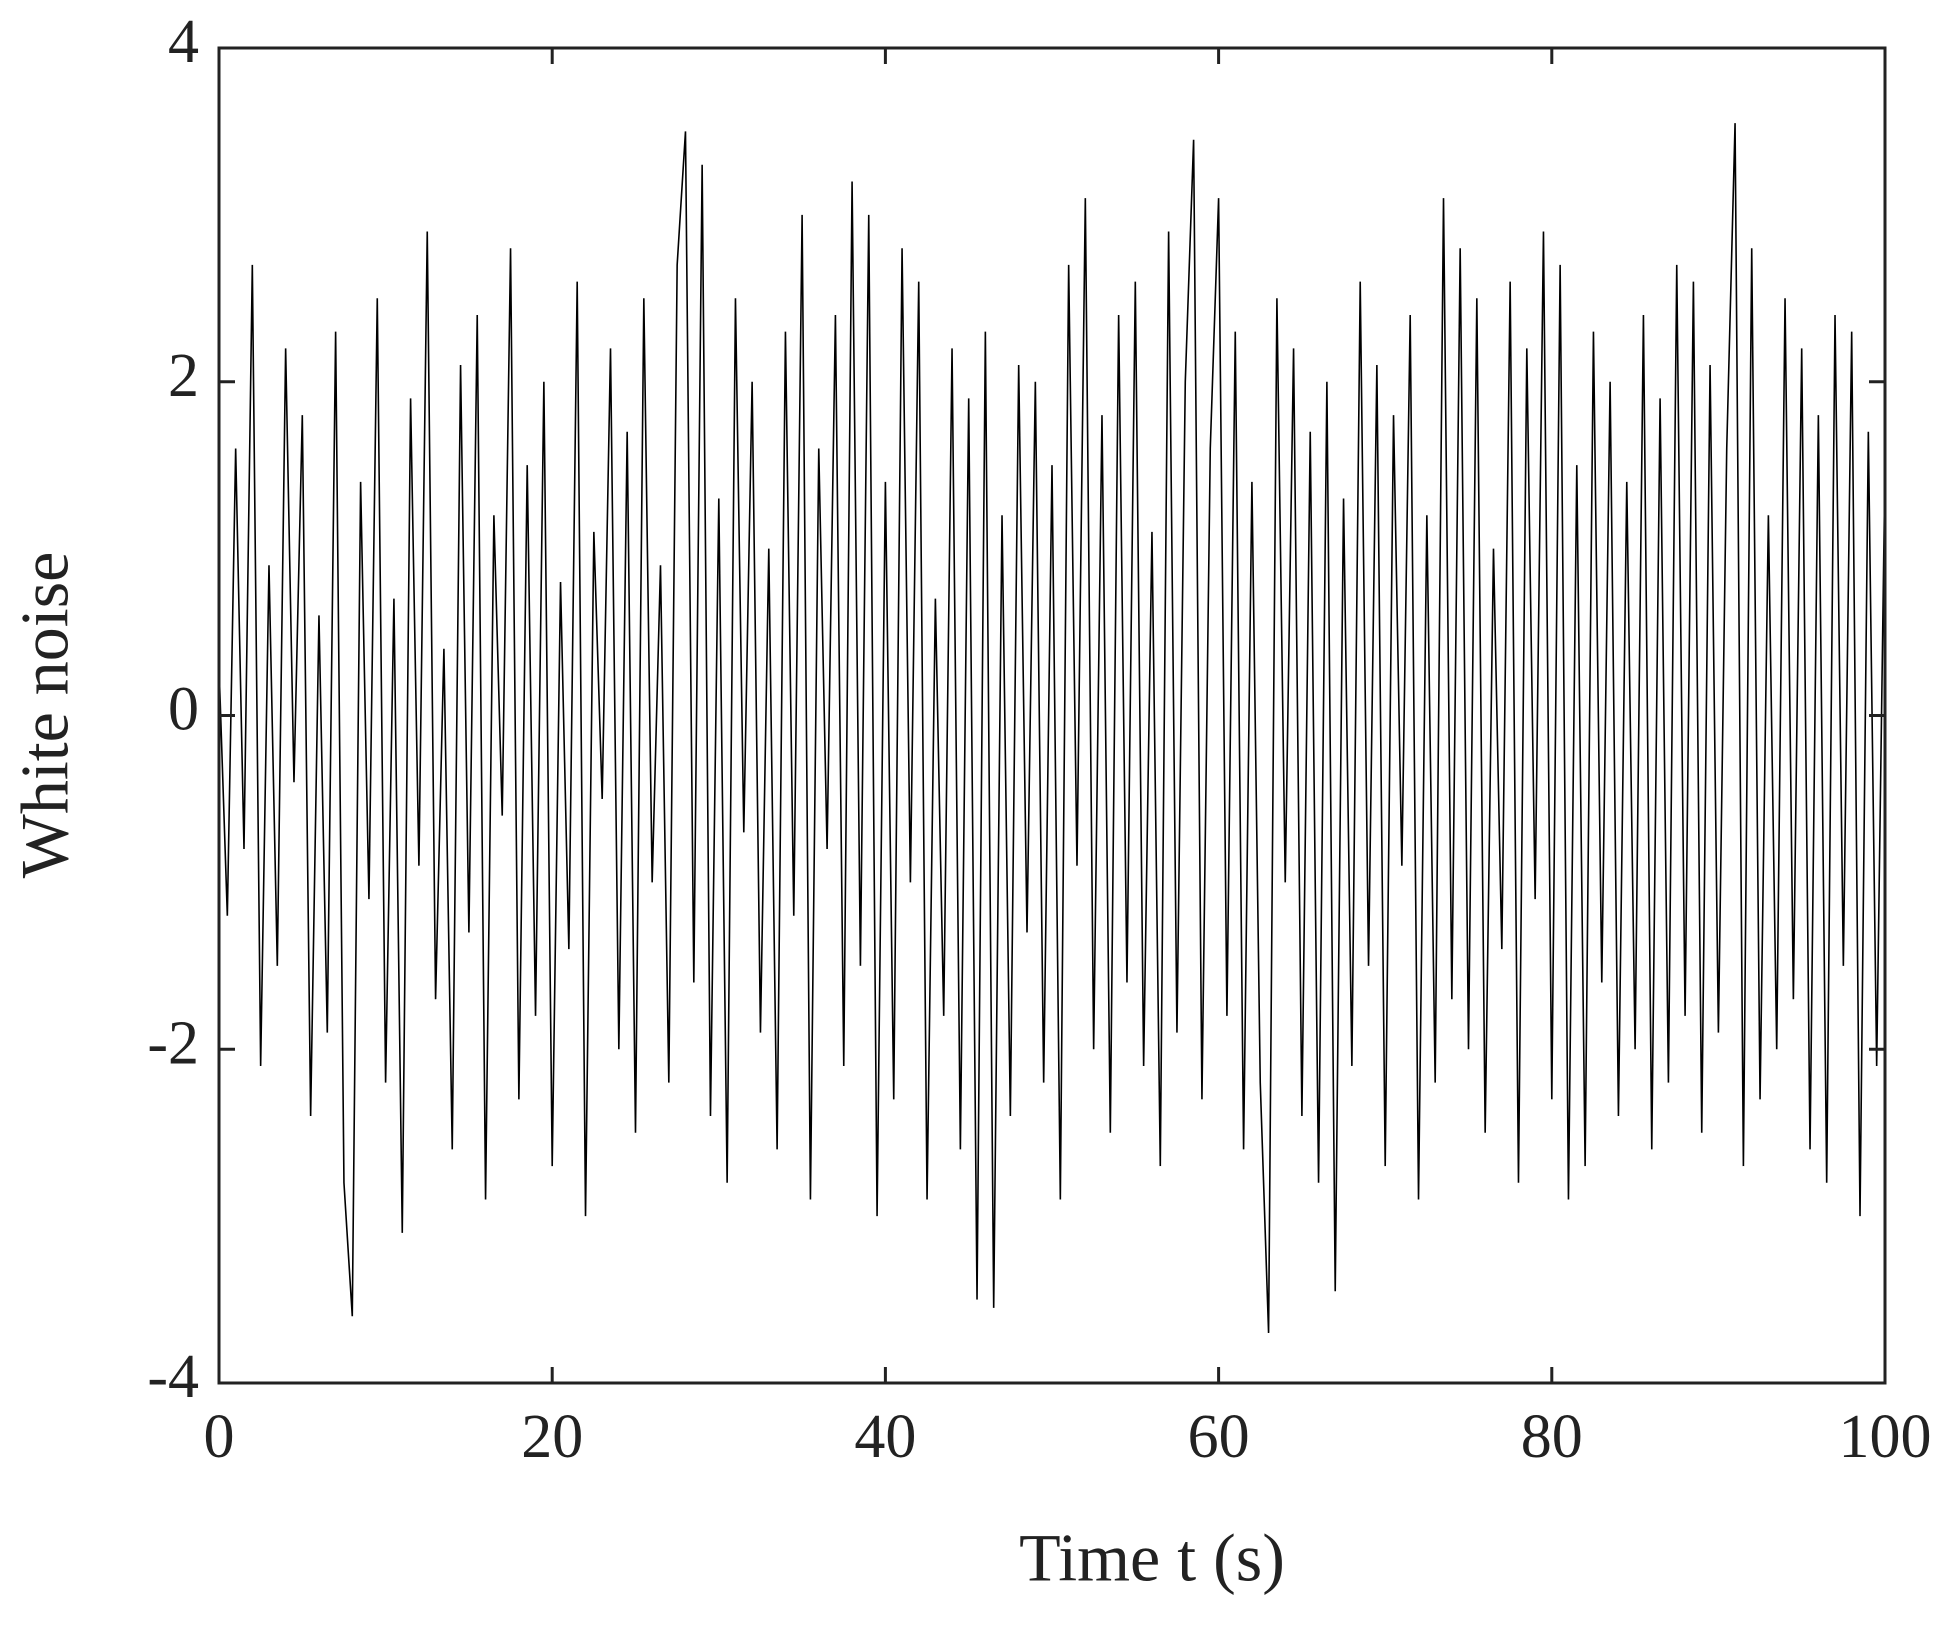 The image size is (1956, 1628). I want to click on y-tick-label: -4, so click(173, 1377).